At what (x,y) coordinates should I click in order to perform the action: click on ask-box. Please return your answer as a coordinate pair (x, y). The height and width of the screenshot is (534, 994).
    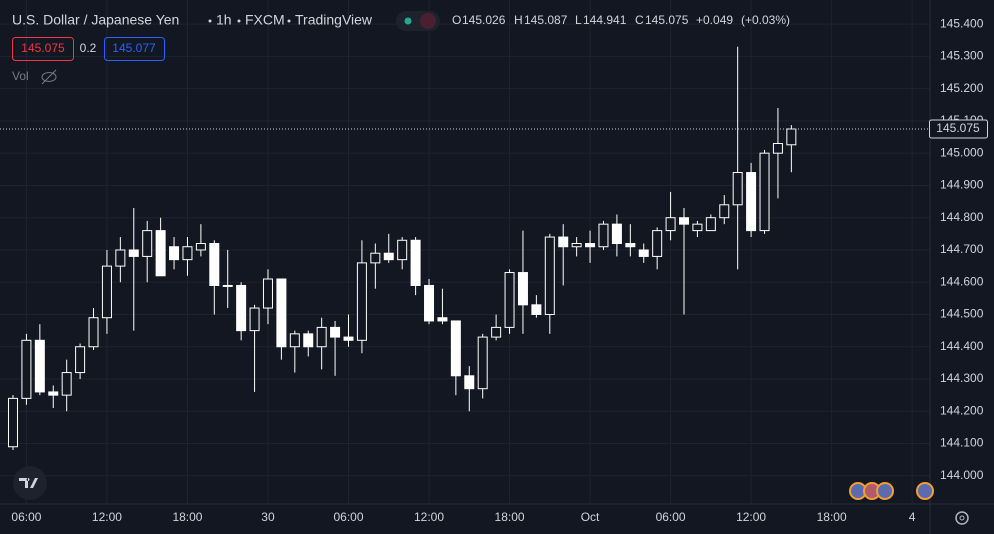
    Looking at the image, I should click on (134, 49).